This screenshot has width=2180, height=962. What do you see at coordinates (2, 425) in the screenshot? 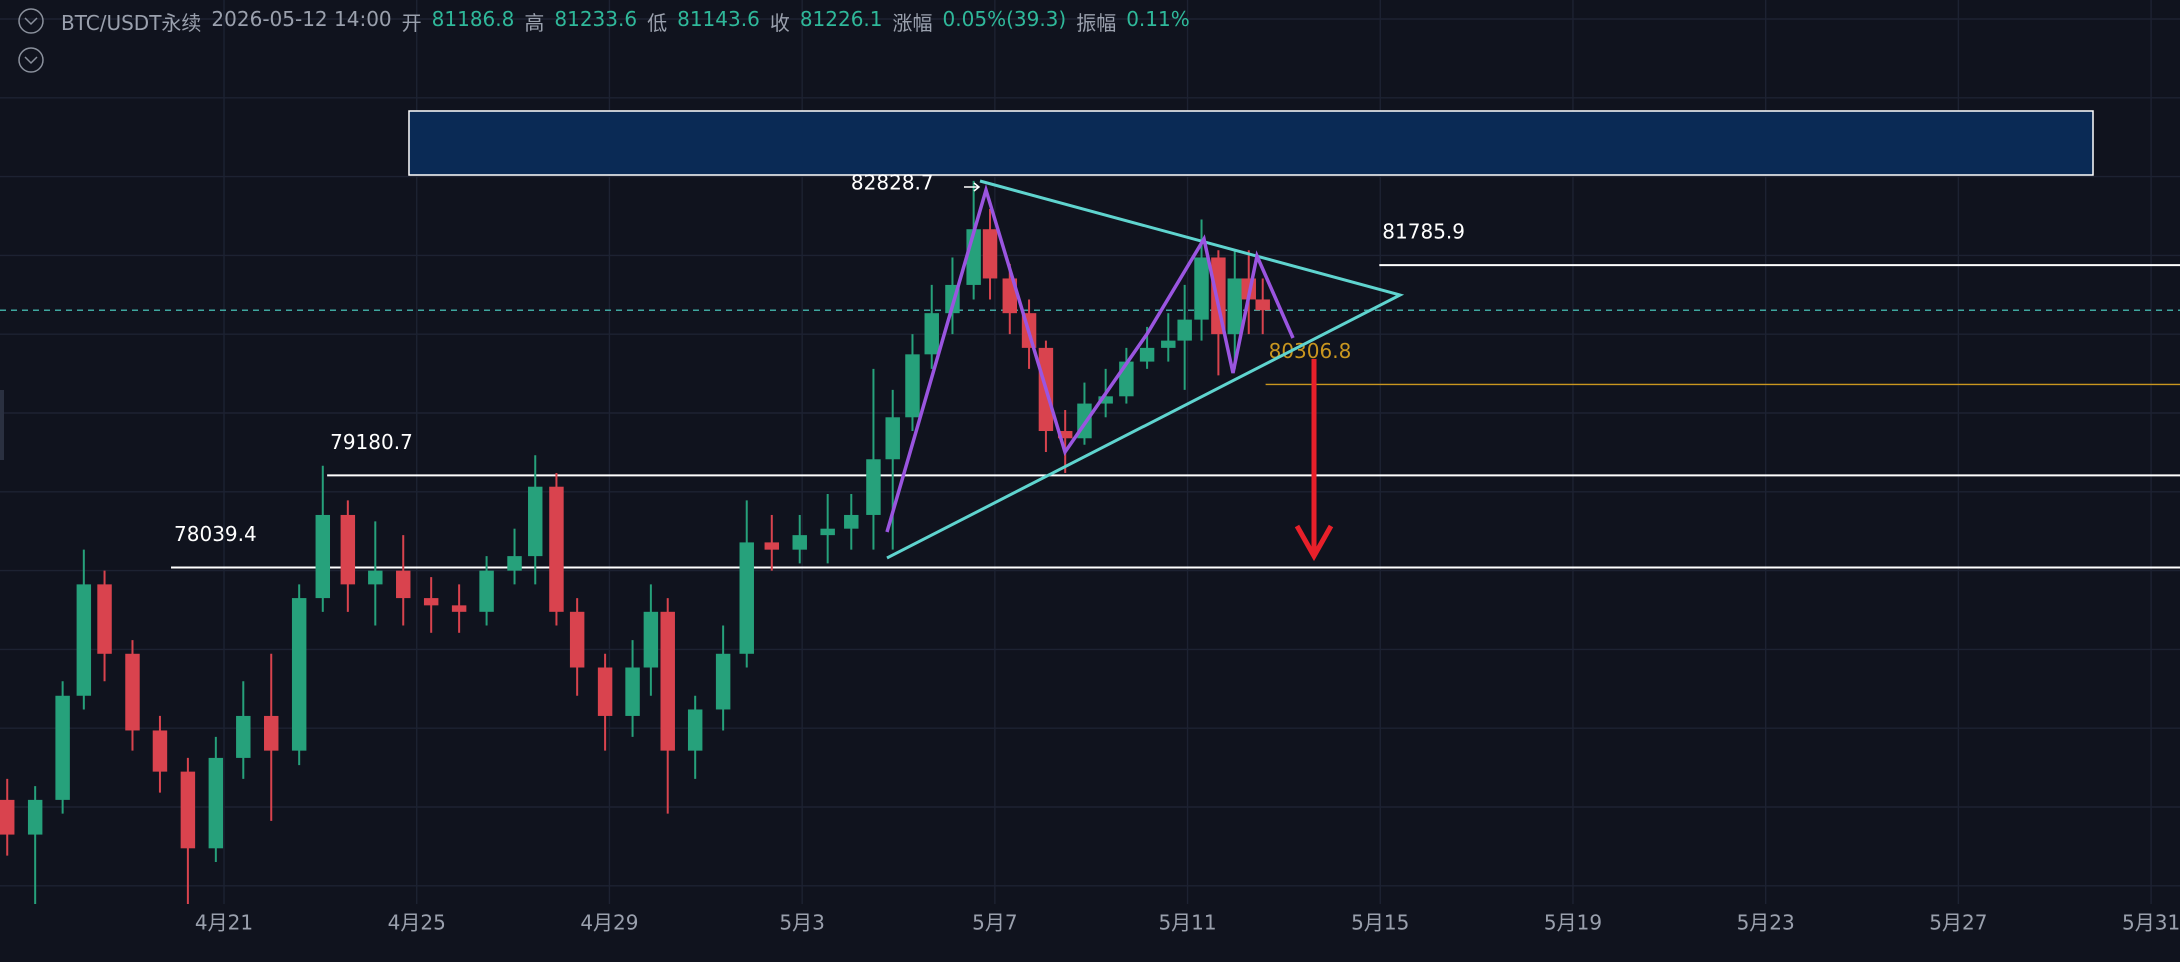
I see `side-handle` at bounding box center [2, 425].